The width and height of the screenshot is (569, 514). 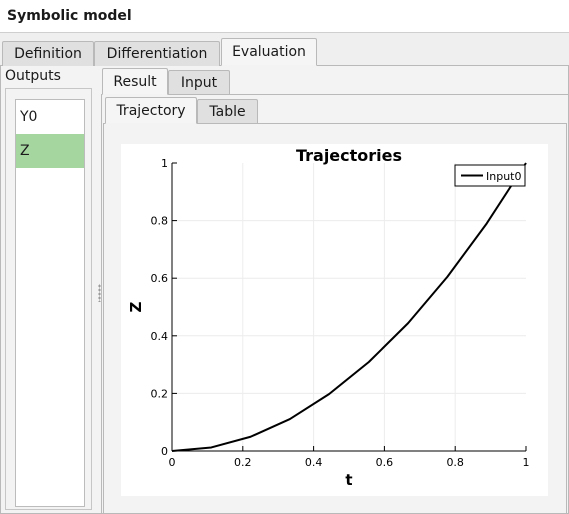 What do you see at coordinates (29, 117) in the screenshot?
I see `output-item-y0-label: Y0` at bounding box center [29, 117].